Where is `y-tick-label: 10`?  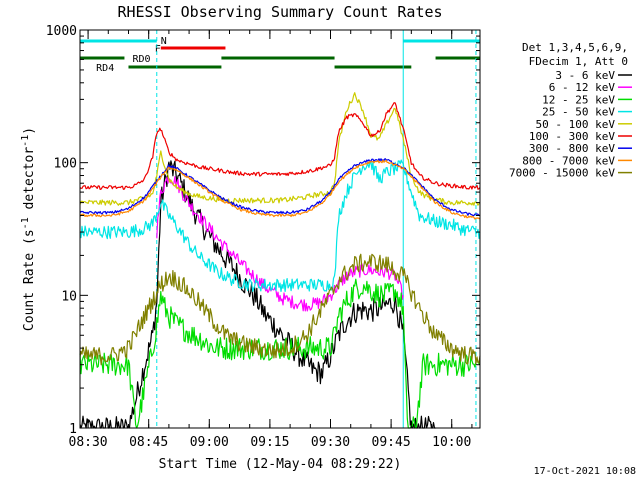 y-tick-label: 10 is located at coordinates (69, 296).